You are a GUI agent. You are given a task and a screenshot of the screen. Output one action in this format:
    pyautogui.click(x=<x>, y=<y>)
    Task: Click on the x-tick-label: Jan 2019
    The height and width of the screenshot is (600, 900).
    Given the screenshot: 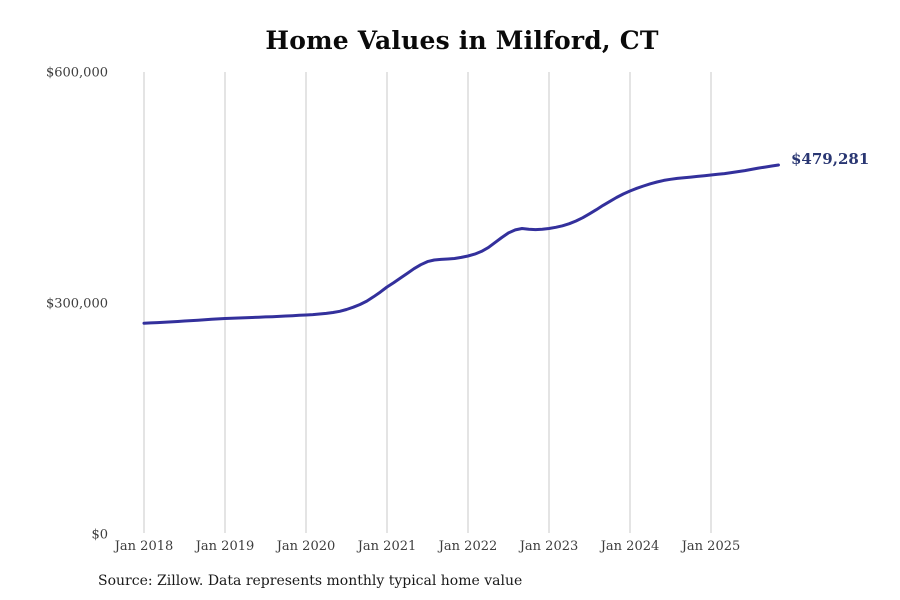 What is the action you would take?
    pyautogui.click(x=224, y=546)
    